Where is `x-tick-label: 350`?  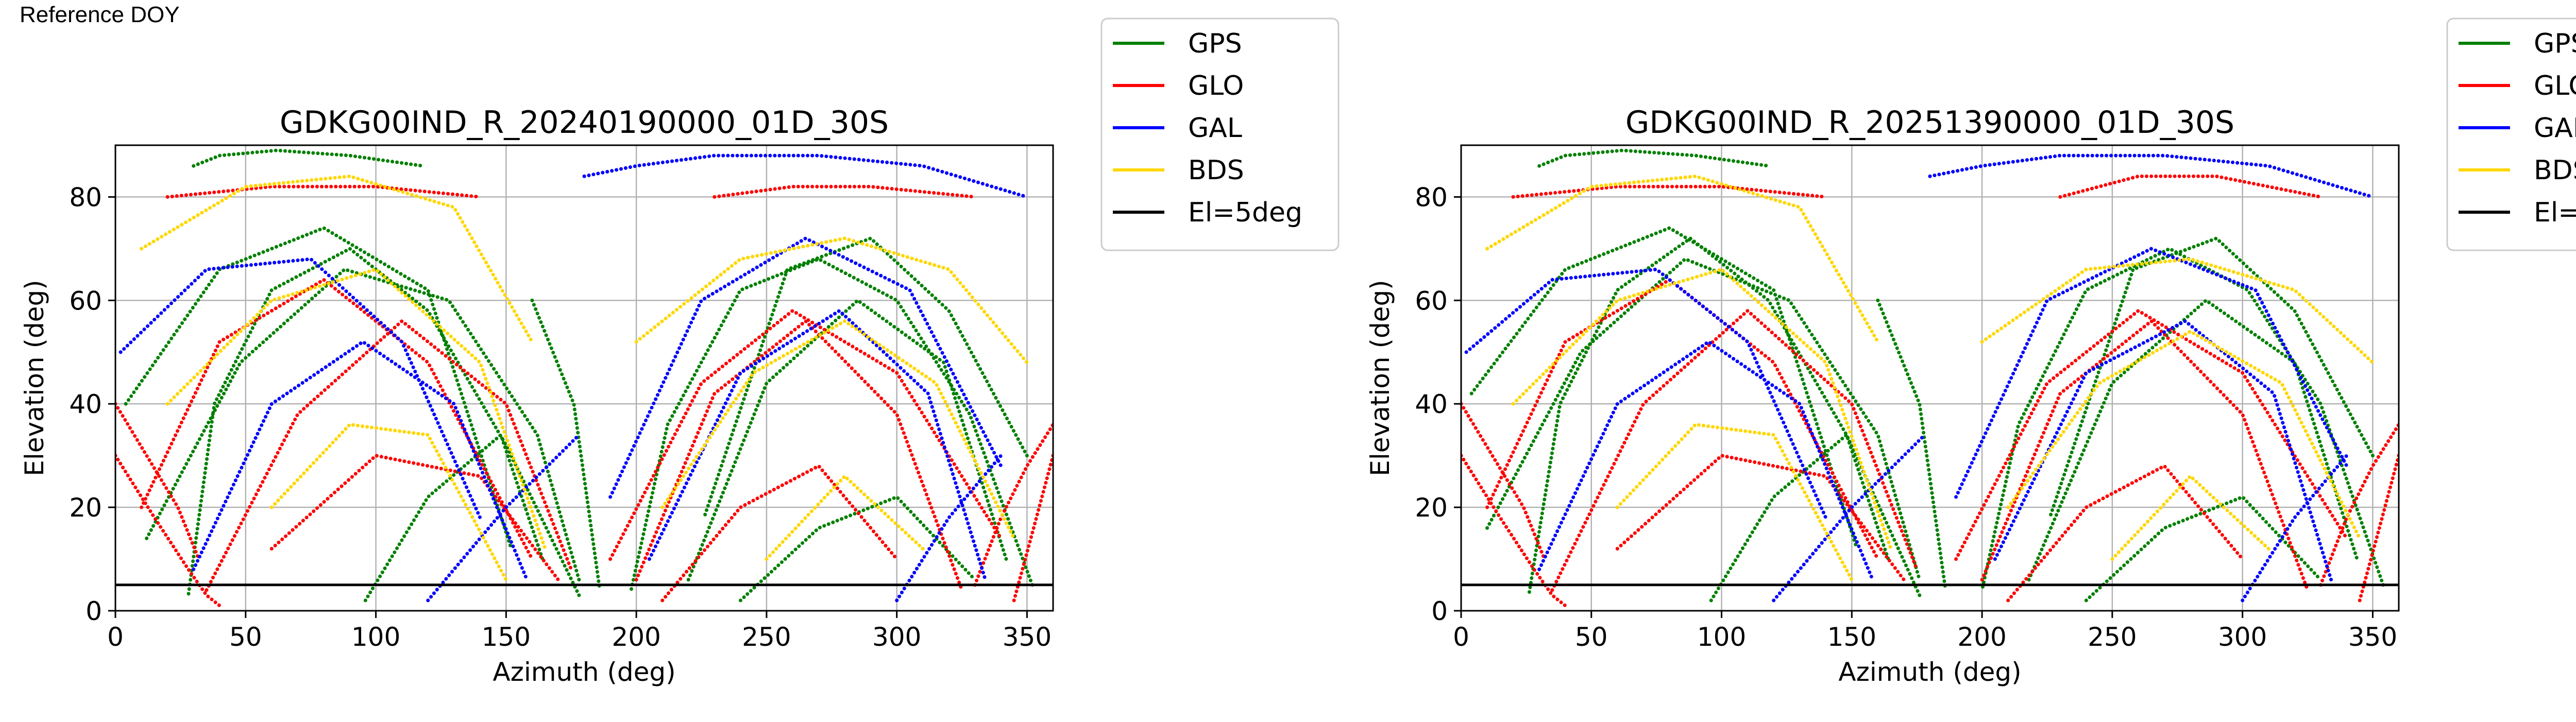
x-tick-label: 350 is located at coordinates (1027, 637).